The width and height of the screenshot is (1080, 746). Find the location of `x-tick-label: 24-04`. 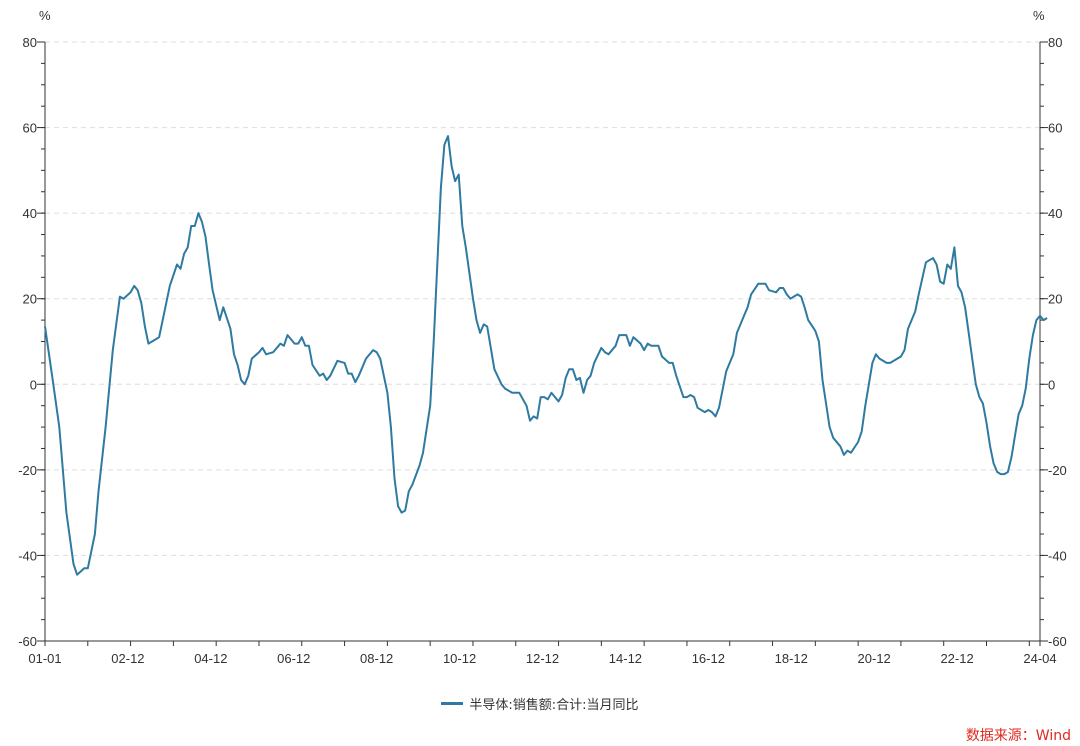

x-tick-label: 24-04 is located at coordinates (1039, 658).